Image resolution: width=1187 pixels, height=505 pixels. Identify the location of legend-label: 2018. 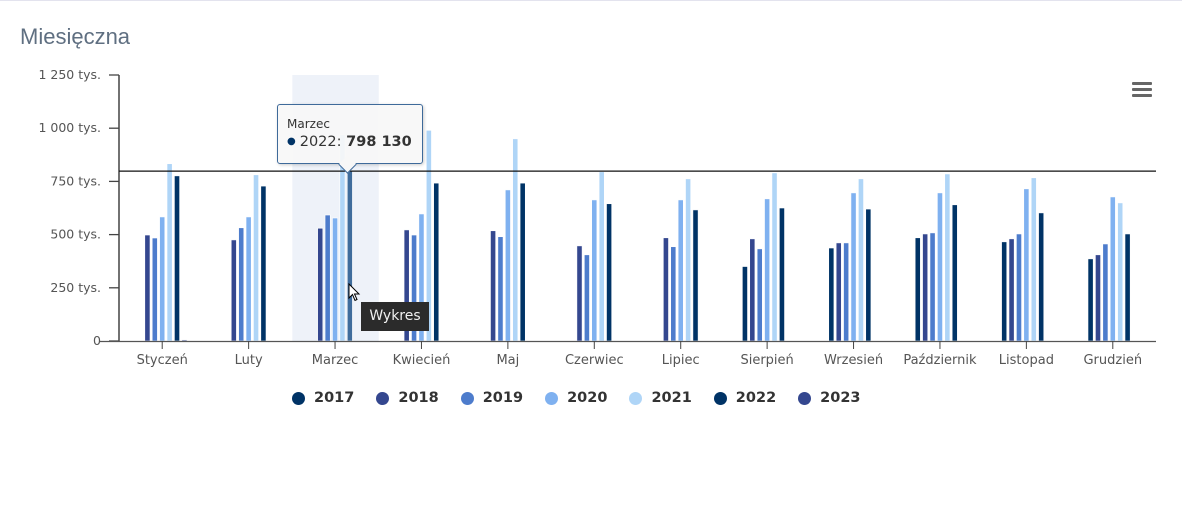
(418, 398).